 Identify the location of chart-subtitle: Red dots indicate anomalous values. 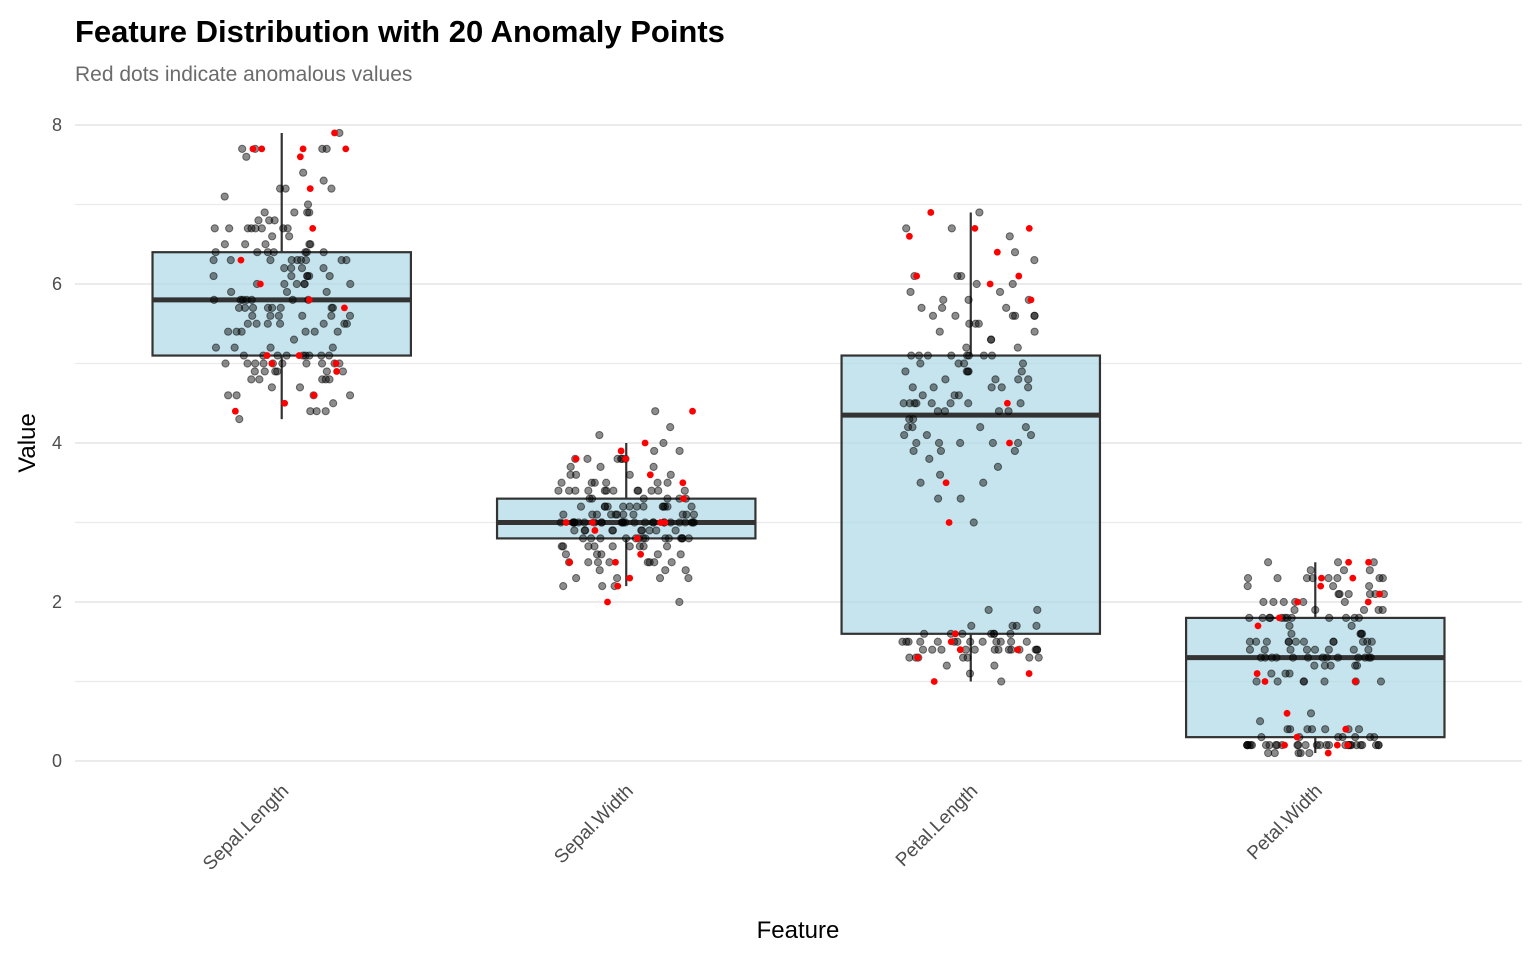
(243, 74).